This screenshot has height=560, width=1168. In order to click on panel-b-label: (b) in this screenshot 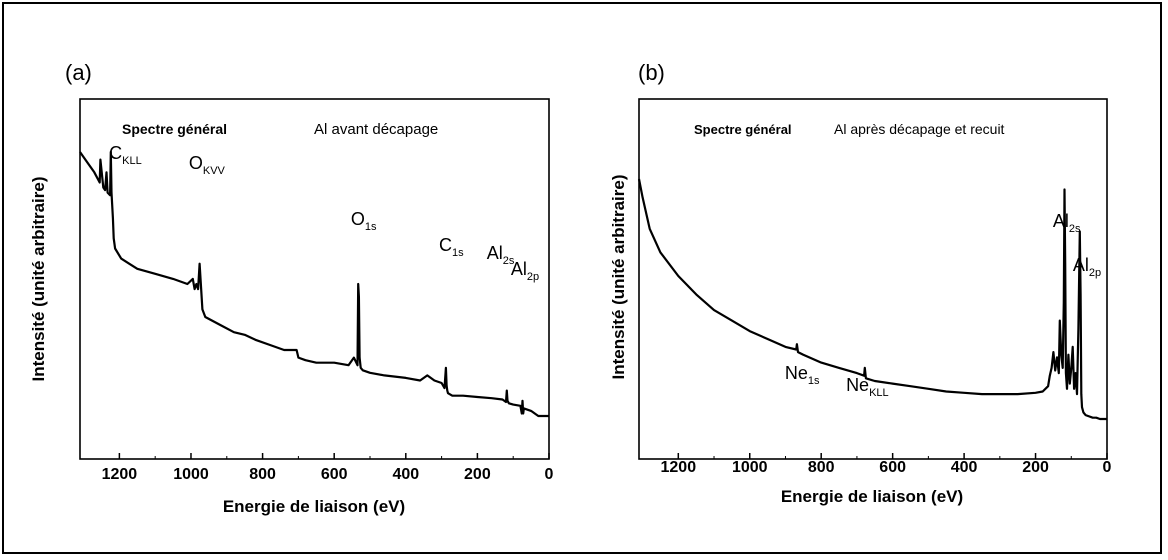, I will do `click(651, 72)`.